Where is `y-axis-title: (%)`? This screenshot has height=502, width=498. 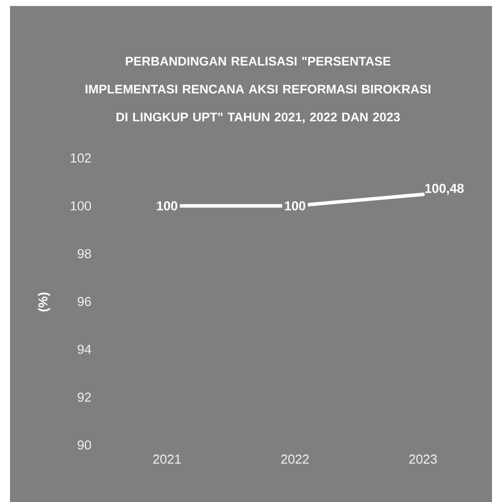 y-axis-title: (%) is located at coordinates (44, 302).